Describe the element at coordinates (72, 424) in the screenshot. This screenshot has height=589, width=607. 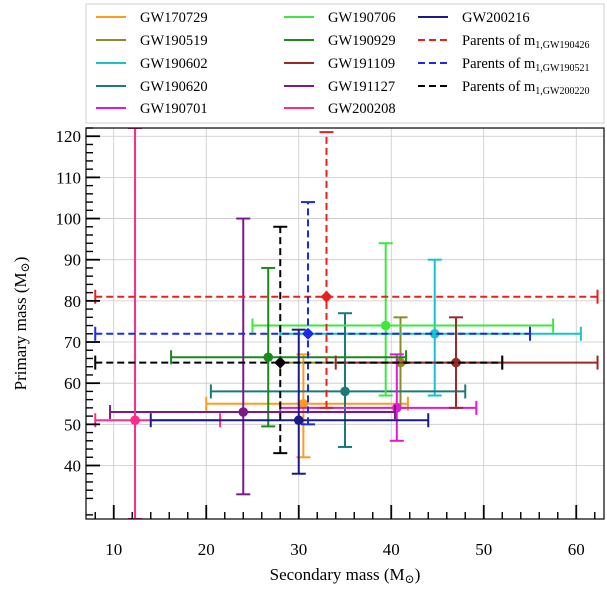
I see `y-tick-label: 50` at that location.